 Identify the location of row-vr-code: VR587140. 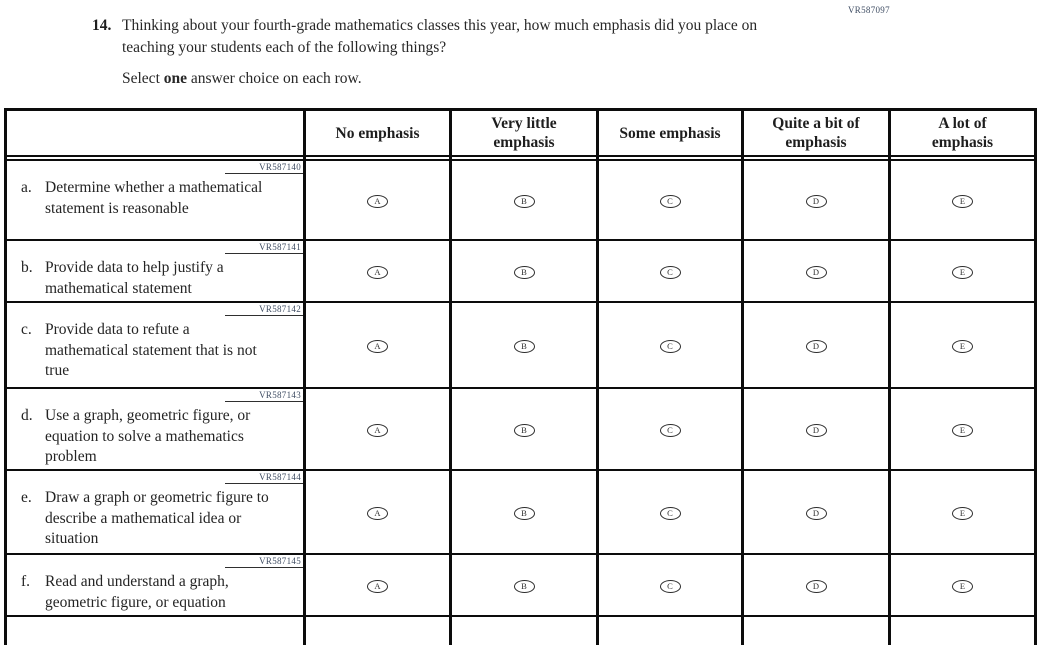
(264, 167).